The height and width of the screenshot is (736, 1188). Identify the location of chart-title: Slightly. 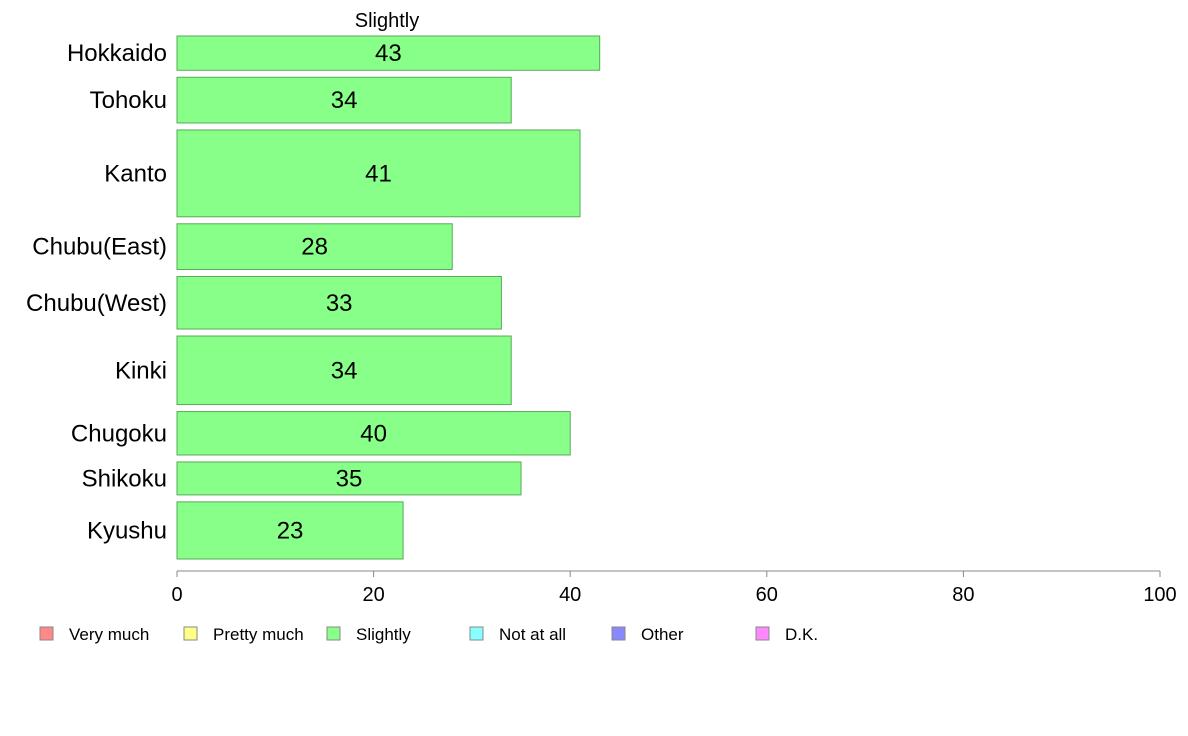
(387, 21).